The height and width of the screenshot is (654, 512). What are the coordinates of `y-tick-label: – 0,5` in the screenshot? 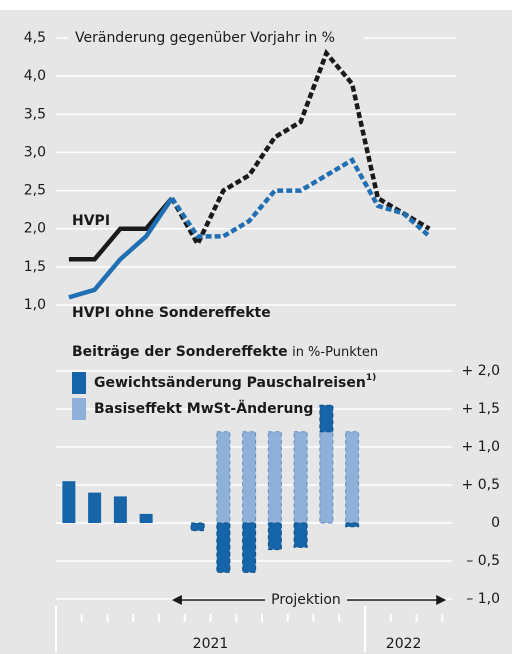 It's located at (483, 561).